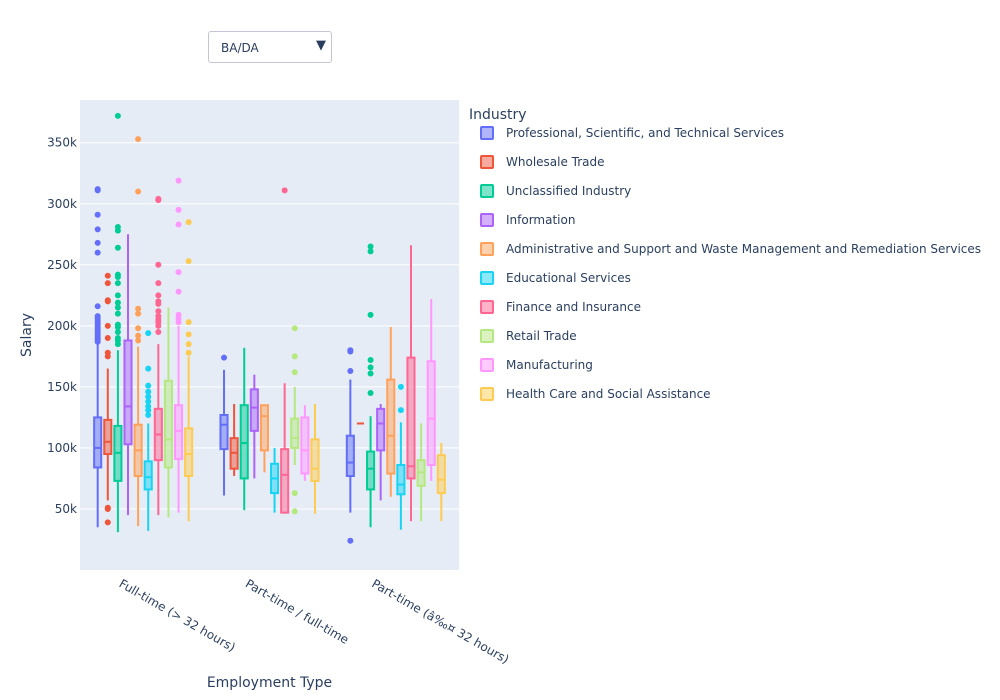 This screenshot has width=1000, height=700. What do you see at coordinates (555, 191) in the screenshot?
I see `legend-item: Unclassified Industry` at bounding box center [555, 191].